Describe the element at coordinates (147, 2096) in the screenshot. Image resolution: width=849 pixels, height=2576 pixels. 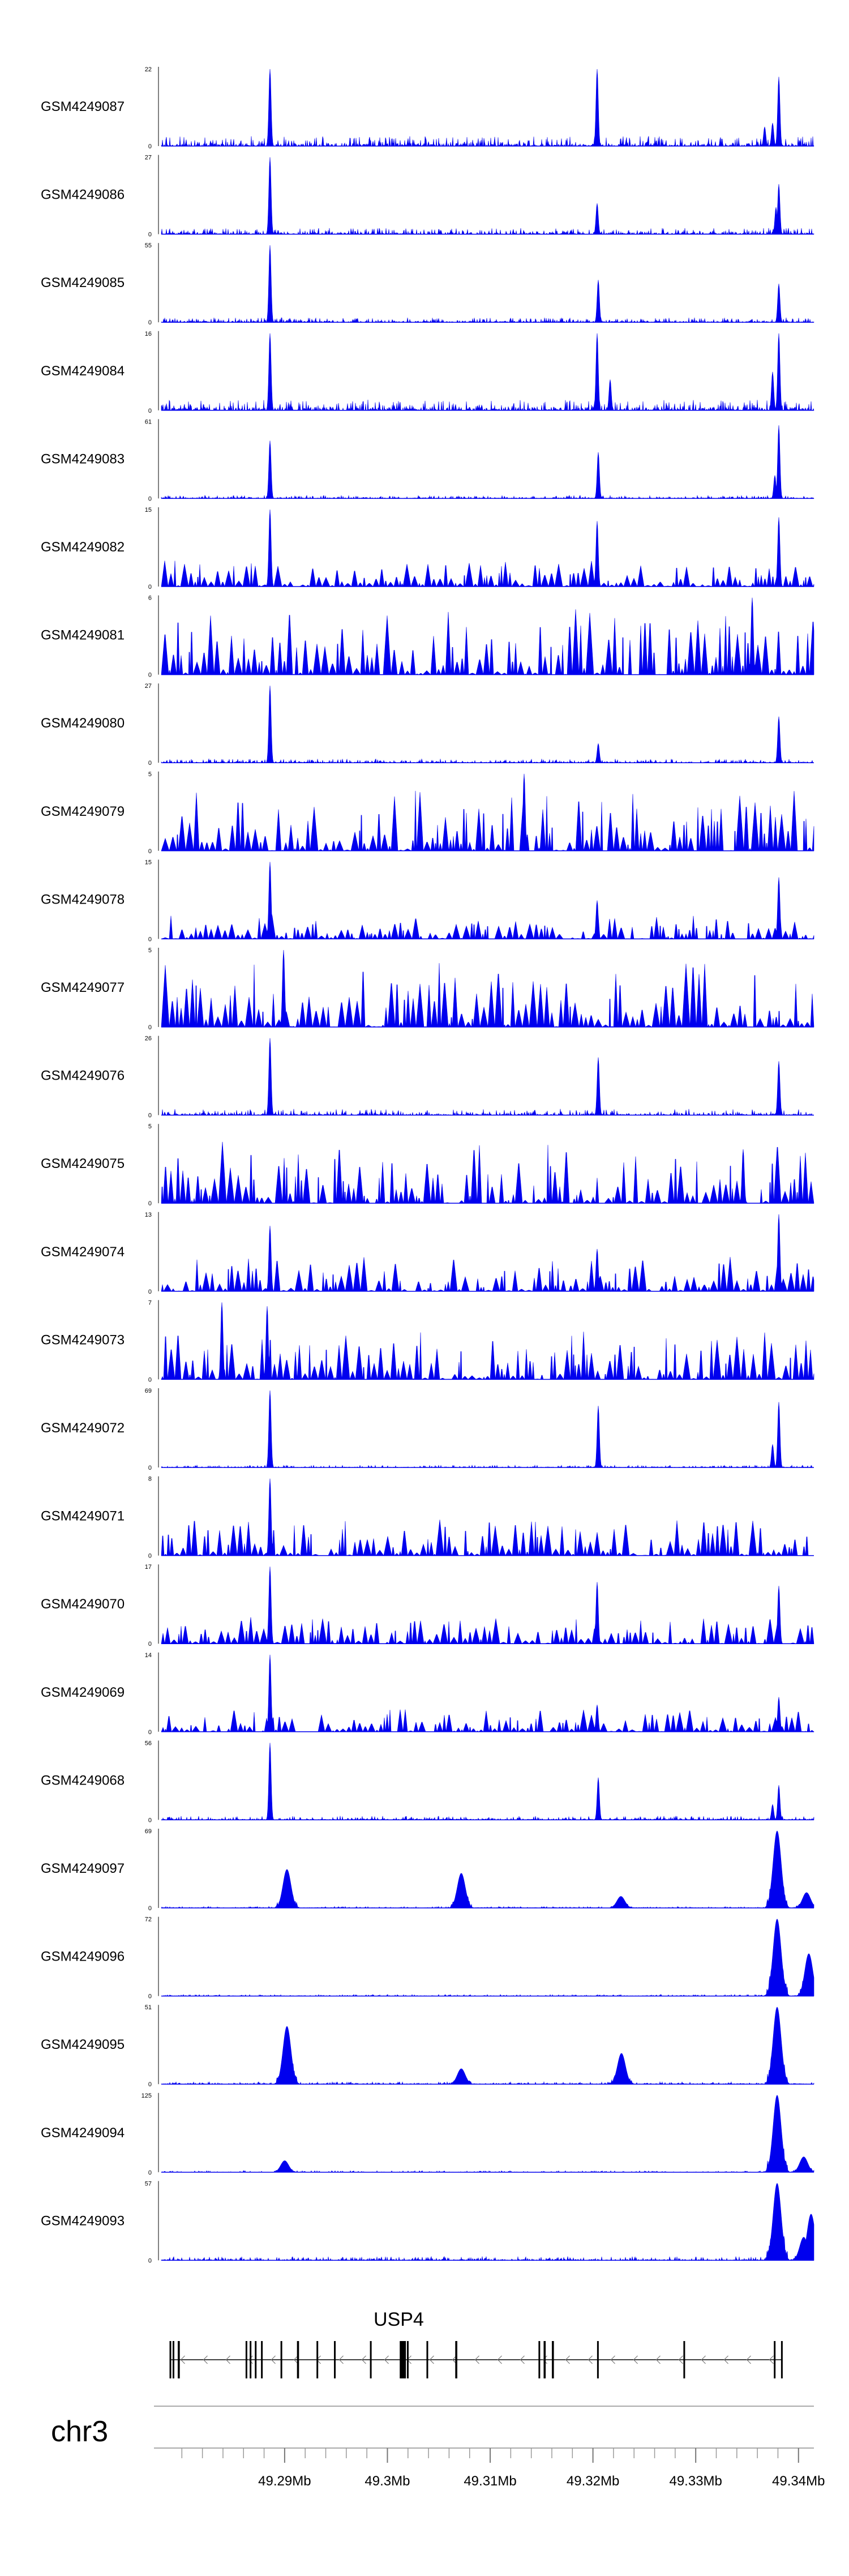
I see `track-ymax: 125` at that location.